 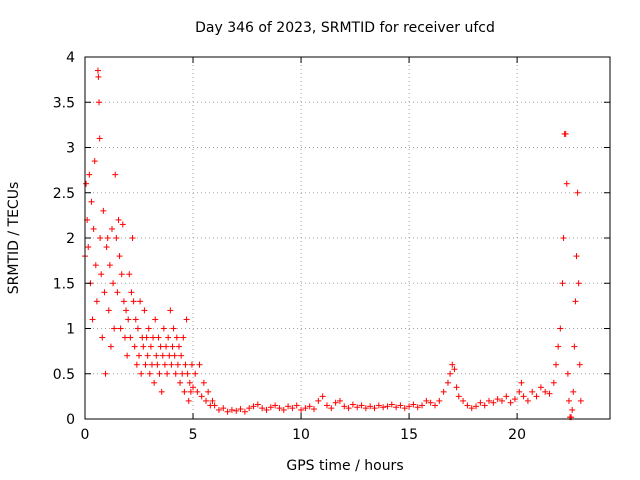 What do you see at coordinates (64, 239) in the screenshot?
I see `y-tick-labels: 0 0.5 1 1.5 2 2.5 3 3.5 4` at bounding box center [64, 239].